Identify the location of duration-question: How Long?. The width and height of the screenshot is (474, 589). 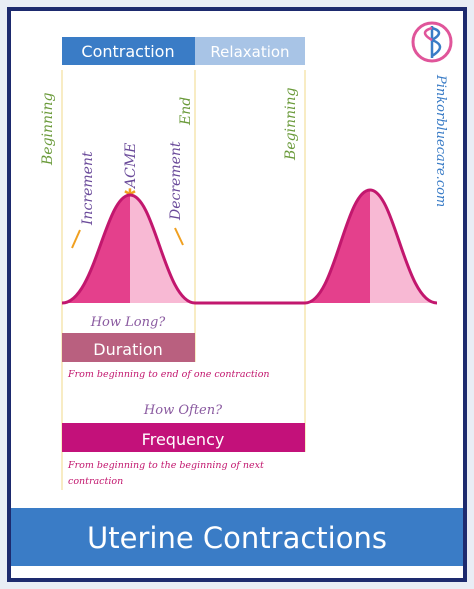
(128, 322).